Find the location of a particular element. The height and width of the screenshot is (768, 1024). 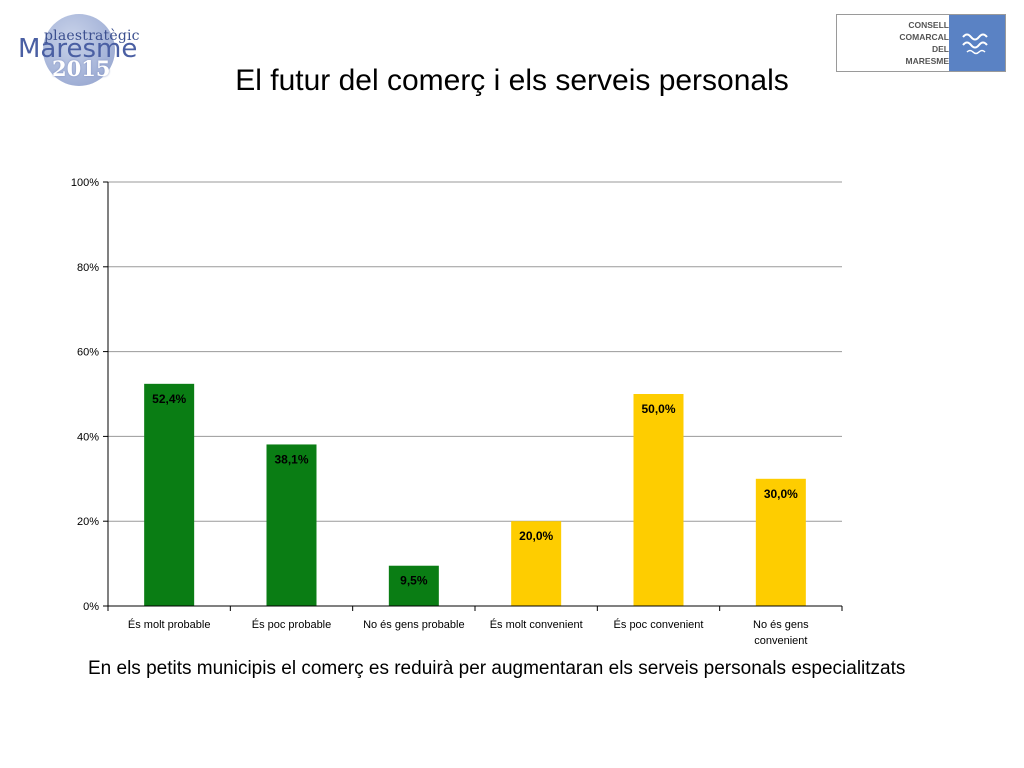

y-tick-label: 0% is located at coordinates (91, 607).